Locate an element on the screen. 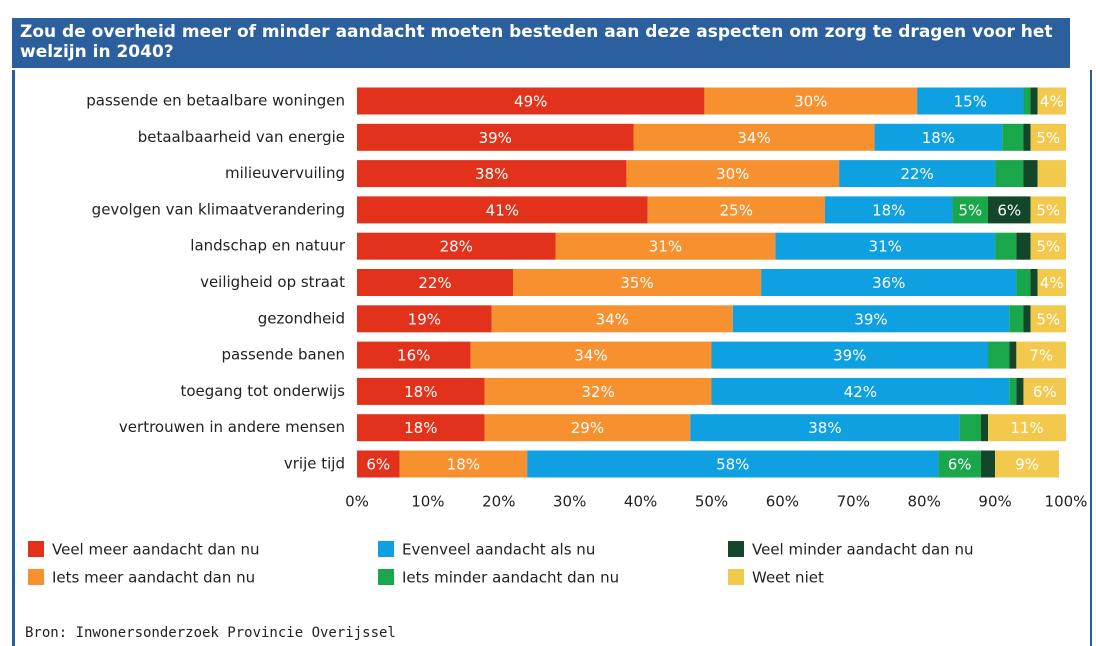  category-label: betaalbaarheid van energie is located at coordinates (241, 137).